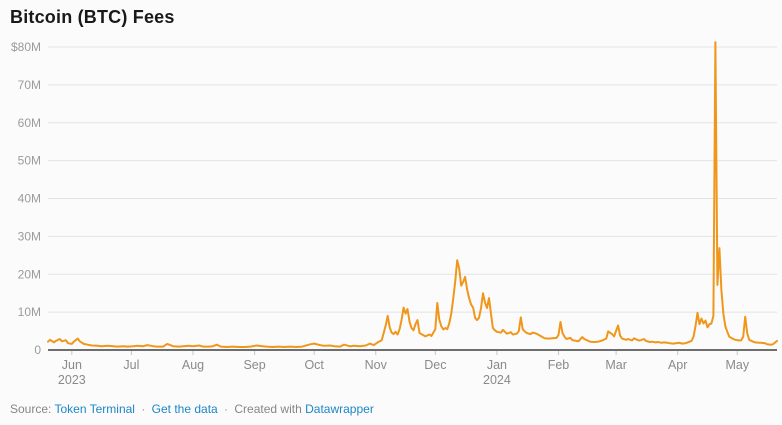  What do you see at coordinates (559, 365) in the screenshot?
I see `x-axis-label: Feb` at bounding box center [559, 365].